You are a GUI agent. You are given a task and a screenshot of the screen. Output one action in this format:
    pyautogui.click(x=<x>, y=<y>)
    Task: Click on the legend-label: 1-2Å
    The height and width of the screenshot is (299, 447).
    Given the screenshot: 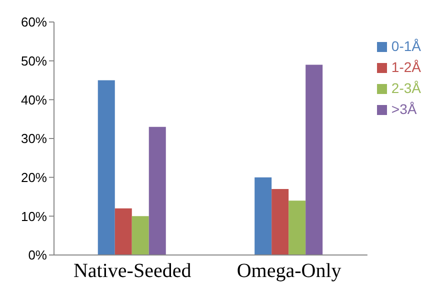 What is the action you would take?
    pyautogui.click(x=406, y=67)
    